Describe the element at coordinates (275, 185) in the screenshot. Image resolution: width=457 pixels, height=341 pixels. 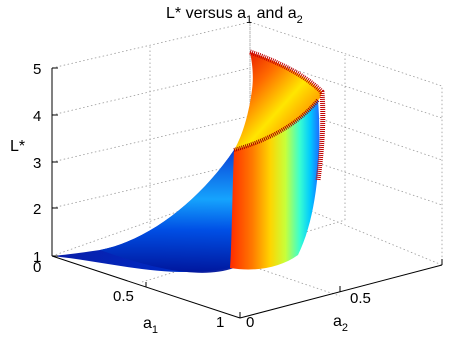
I see `surface-band` at that location.